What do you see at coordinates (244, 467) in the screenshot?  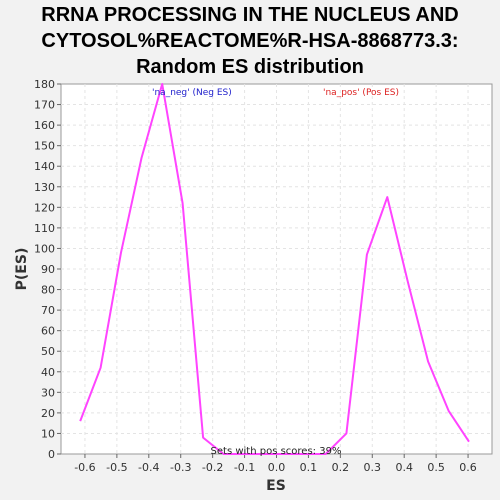 I see `x-tick-label: -0.1` at bounding box center [244, 467].